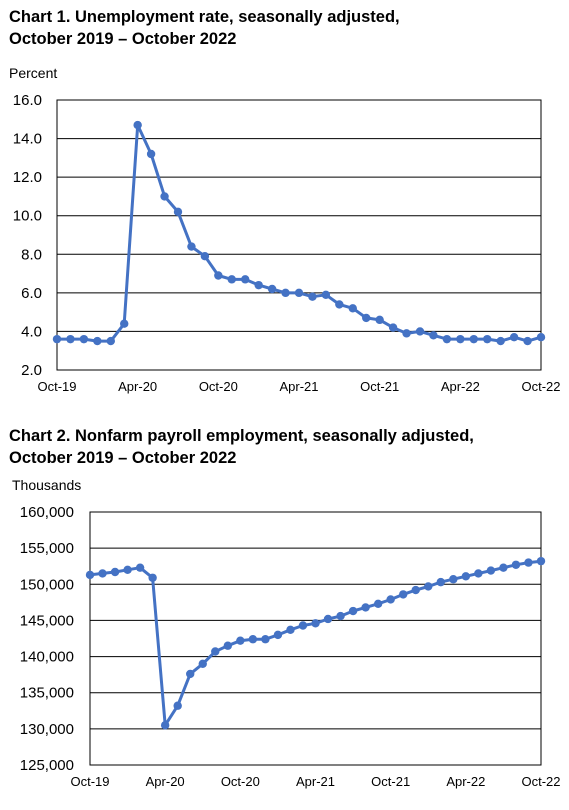 This screenshot has height=810, width=569. What do you see at coordinates (460, 386) in the screenshot?
I see `chart1-x-tick-label: Apr-22` at bounding box center [460, 386].